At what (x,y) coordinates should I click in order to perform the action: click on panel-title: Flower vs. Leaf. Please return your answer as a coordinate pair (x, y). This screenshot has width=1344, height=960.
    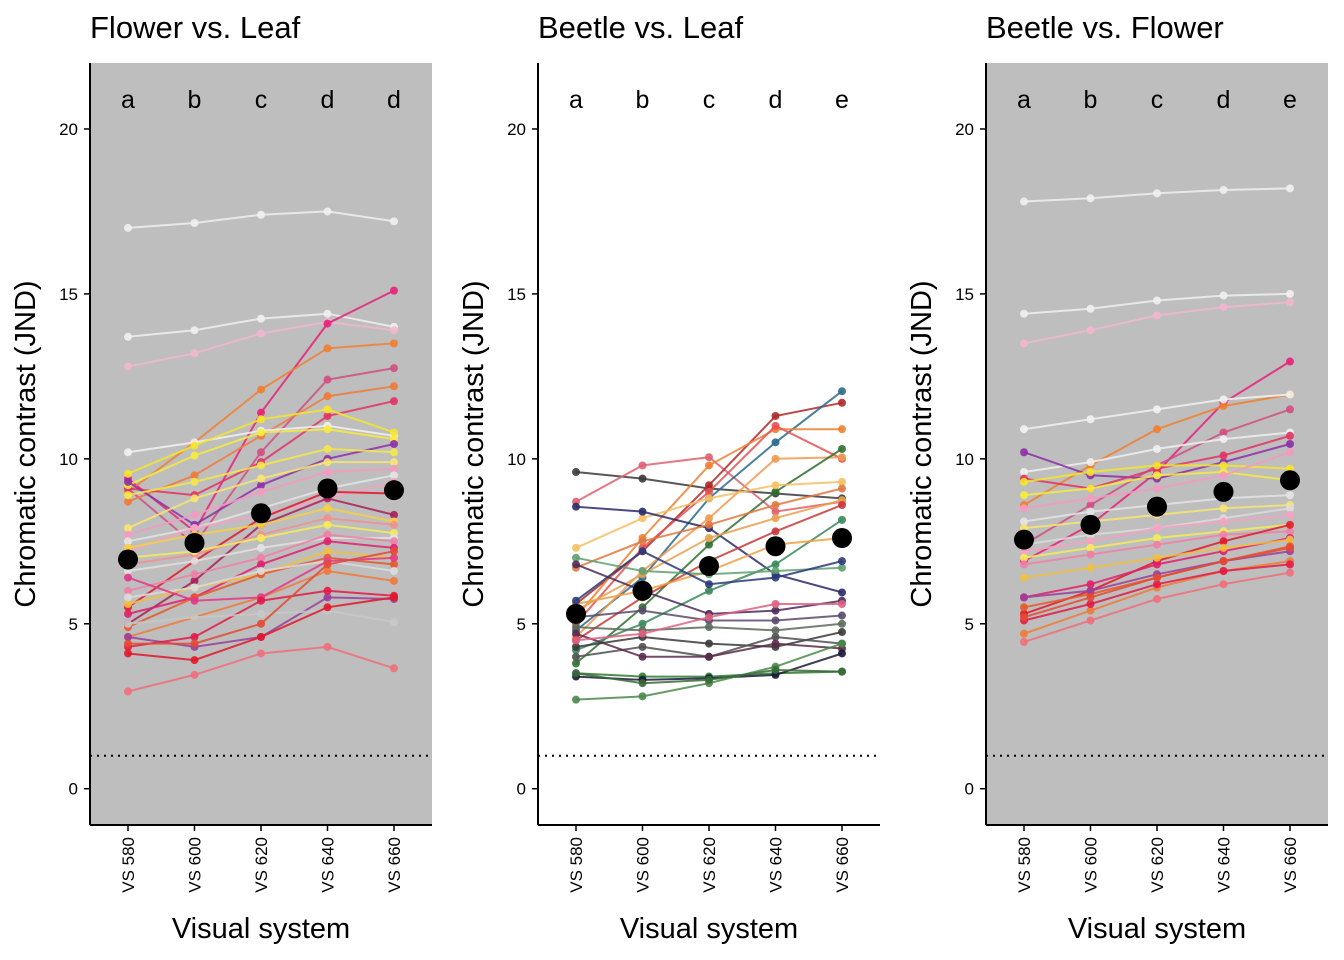
    Looking at the image, I should click on (195, 27).